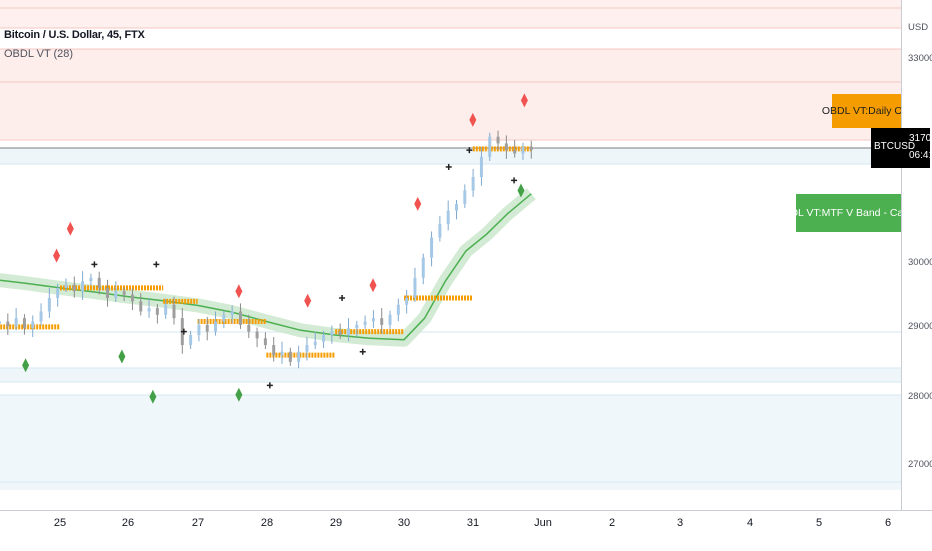 Image resolution: width=932 pixels, height=551 pixels. What do you see at coordinates (838, 213) in the screenshot?
I see `vband-label: OBDL VT:MTF V Band - Can Use` at bounding box center [838, 213].